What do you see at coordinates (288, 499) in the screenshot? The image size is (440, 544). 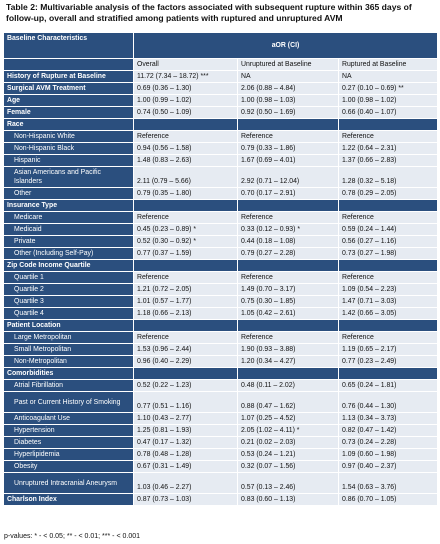 I see `row-value: 0.83 (0.60 – 1.13)` at bounding box center [288, 499].